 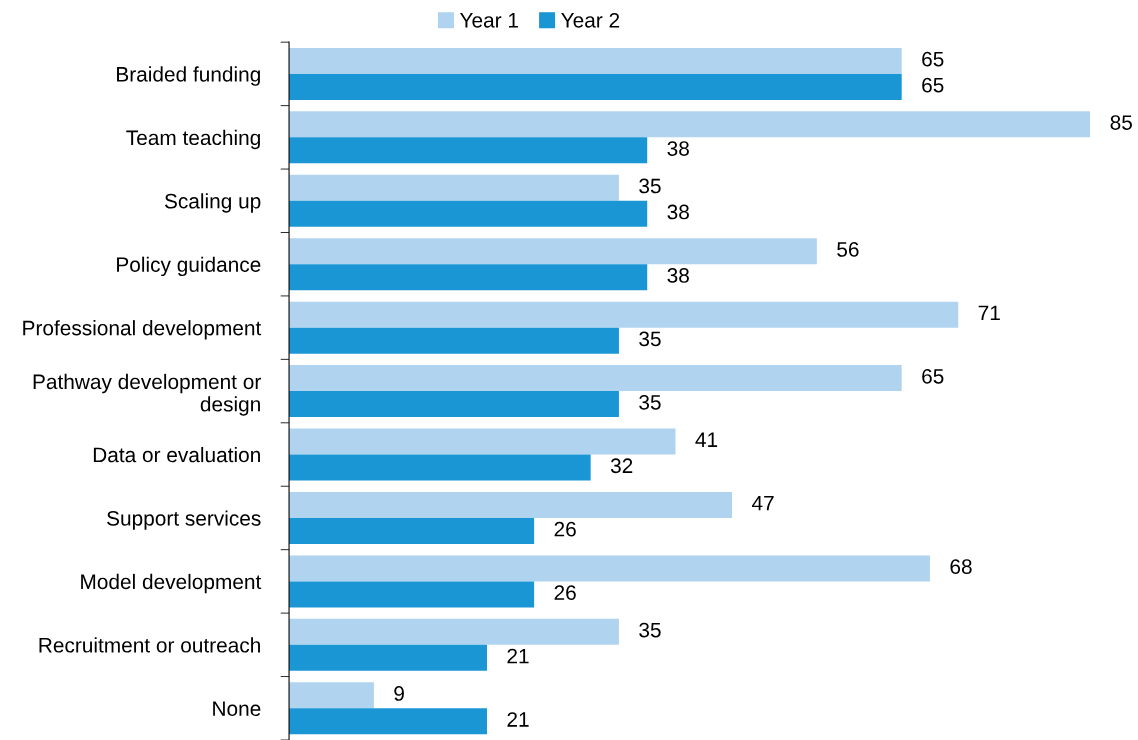 What do you see at coordinates (188, 76) in the screenshot?
I see `y-tick-label: Braided funding` at bounding box center [188, 76].